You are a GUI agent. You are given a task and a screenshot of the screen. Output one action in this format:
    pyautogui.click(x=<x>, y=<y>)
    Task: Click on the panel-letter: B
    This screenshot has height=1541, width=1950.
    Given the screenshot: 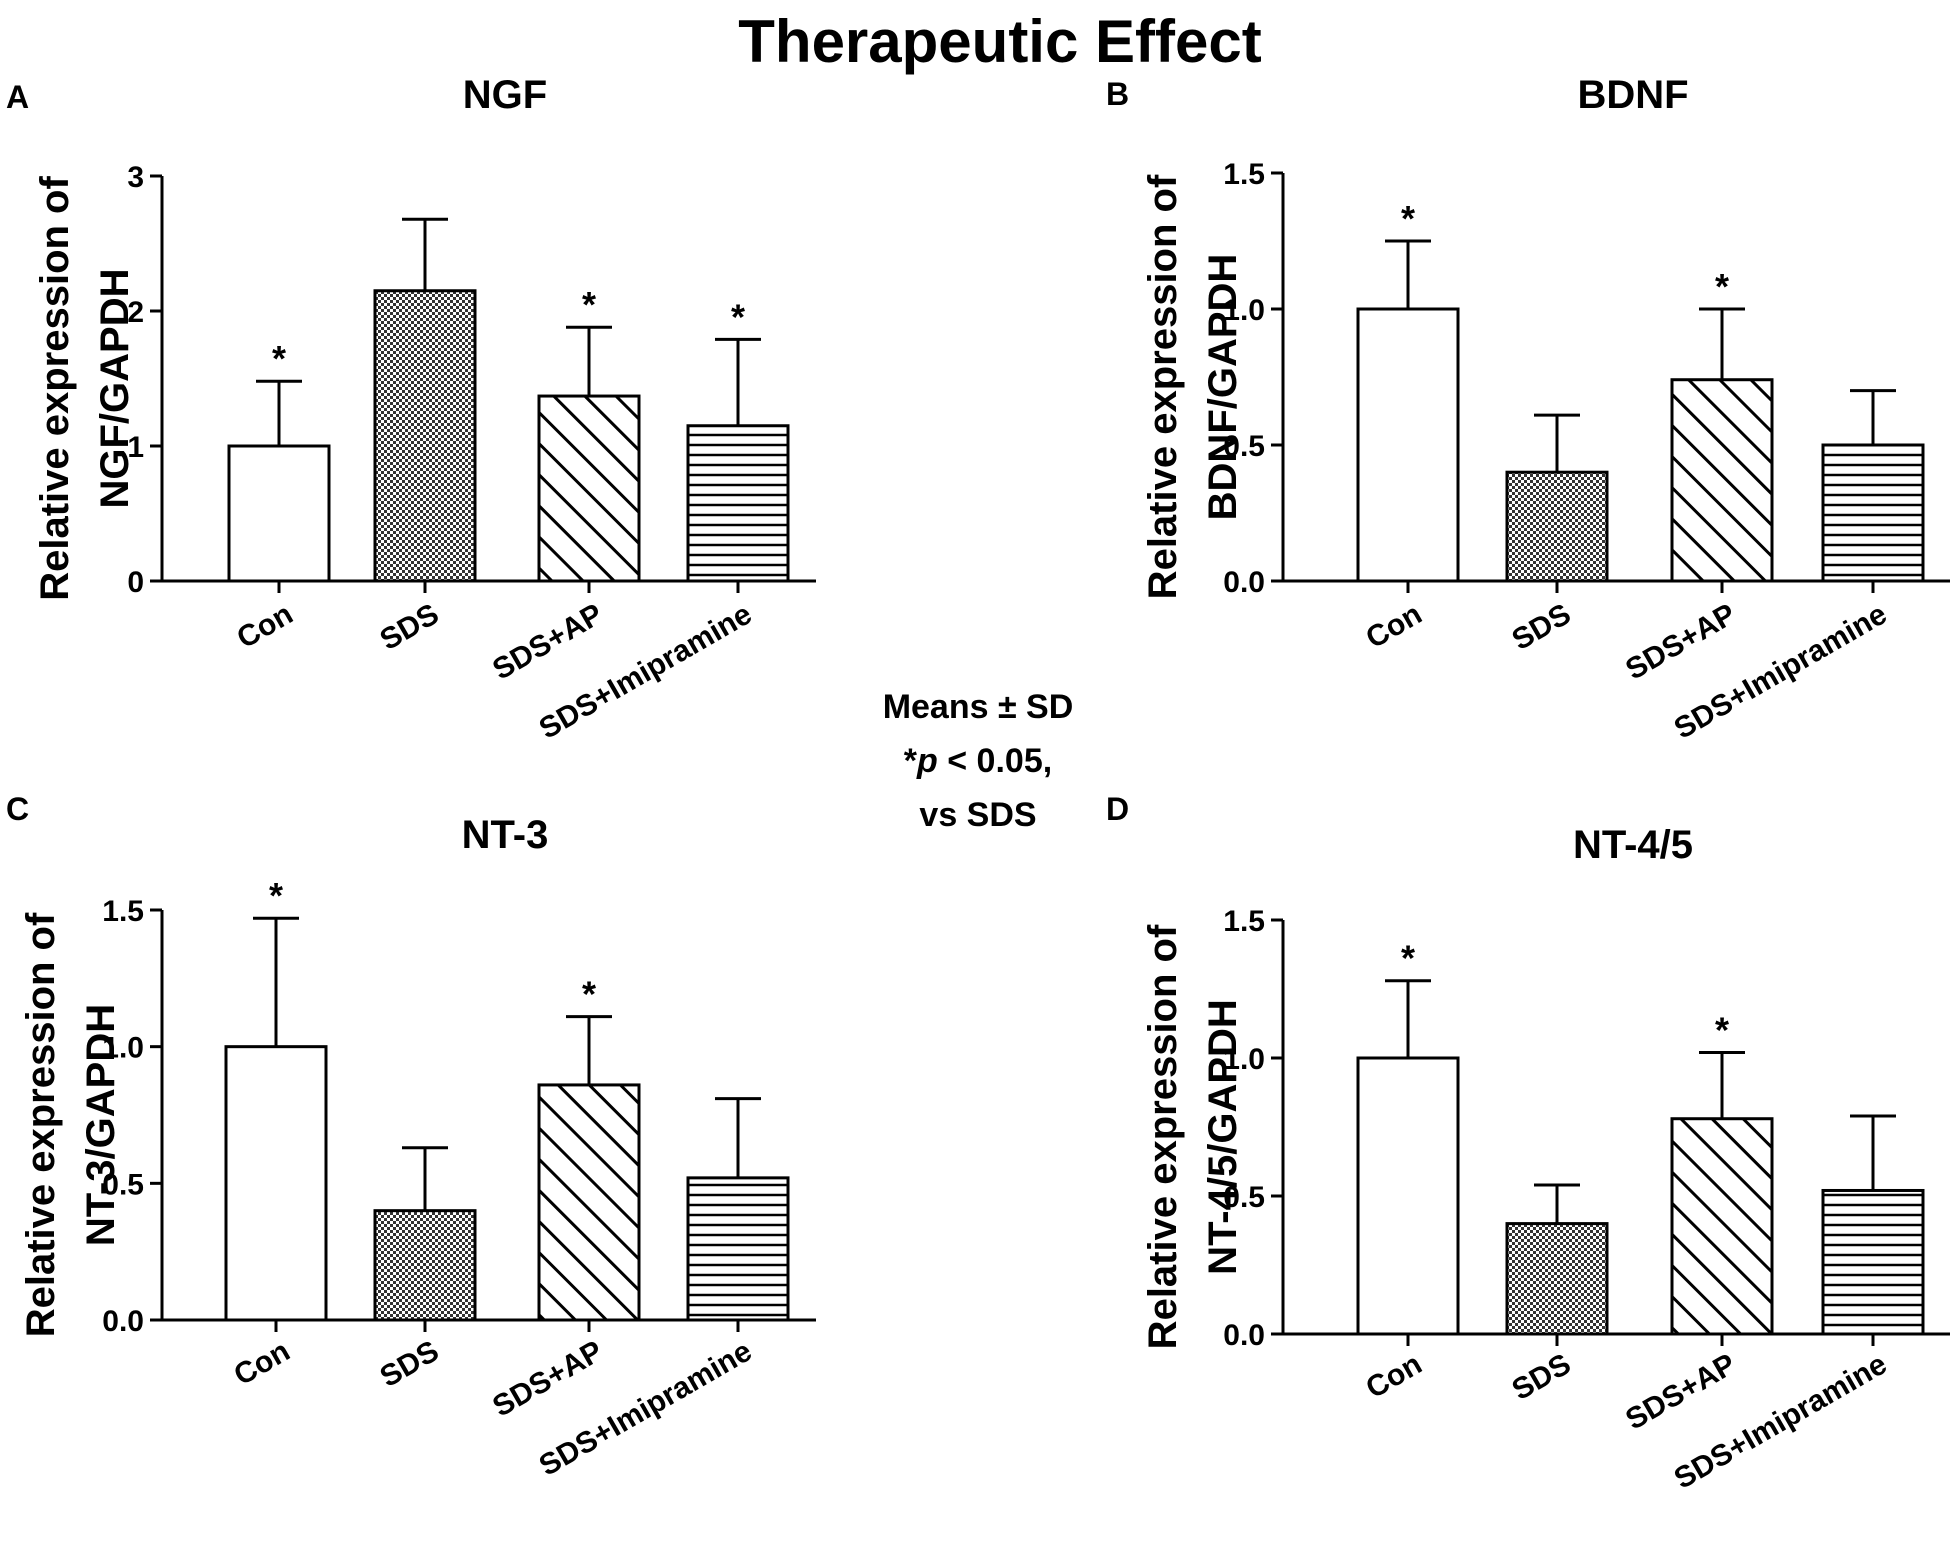 What is the action you would take?
    pyautogui.click(x=1117, y=94)
    